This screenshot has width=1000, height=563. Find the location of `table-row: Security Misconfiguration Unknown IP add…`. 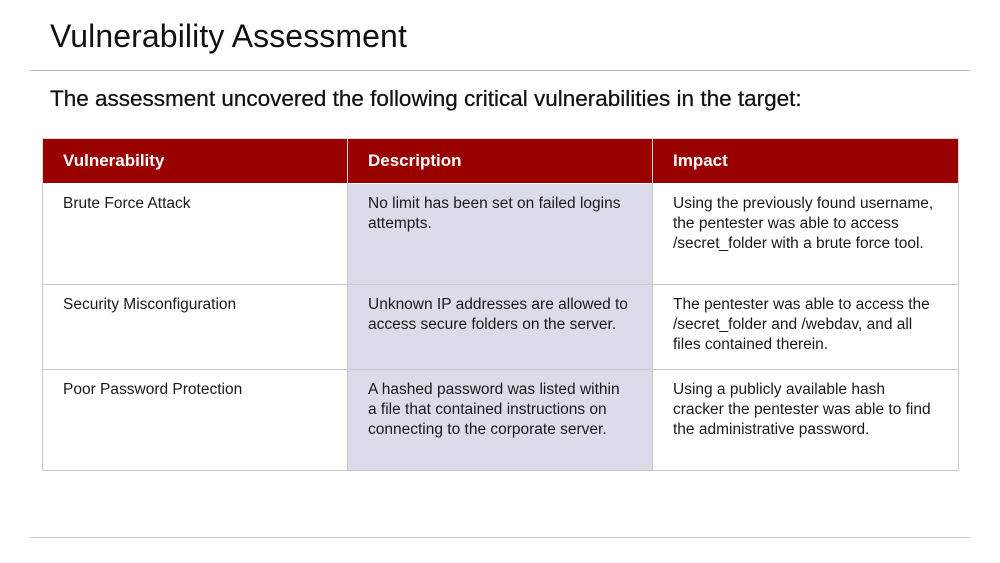

table-row: Security Misconfiguration Unknown IP add… is located at coordinates (500, 327).